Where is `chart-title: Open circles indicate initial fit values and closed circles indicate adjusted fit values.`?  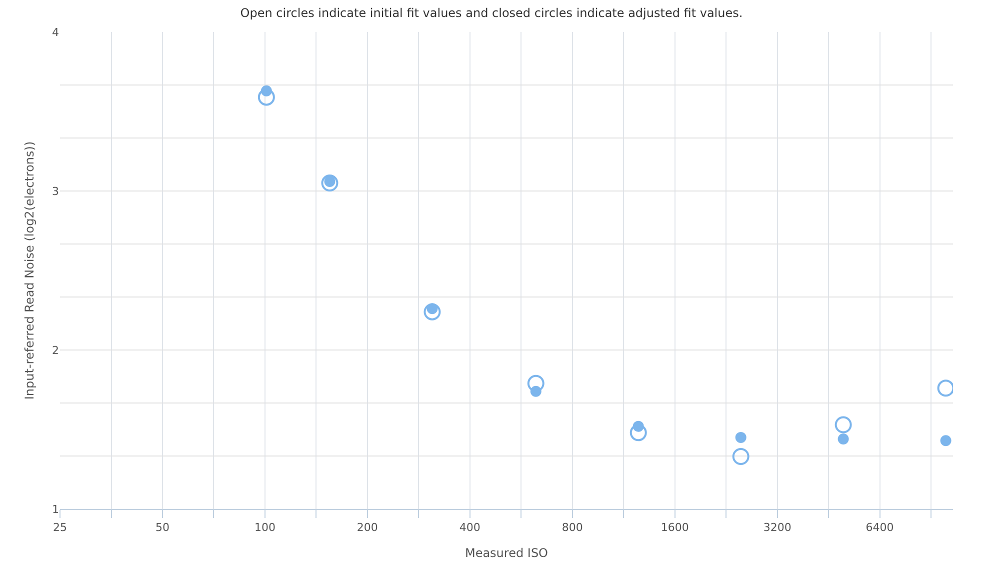 chart-title: Open circles indicate initial fit values and closed circles indicate adjusted fit values. is located at coordinates (491, 13).